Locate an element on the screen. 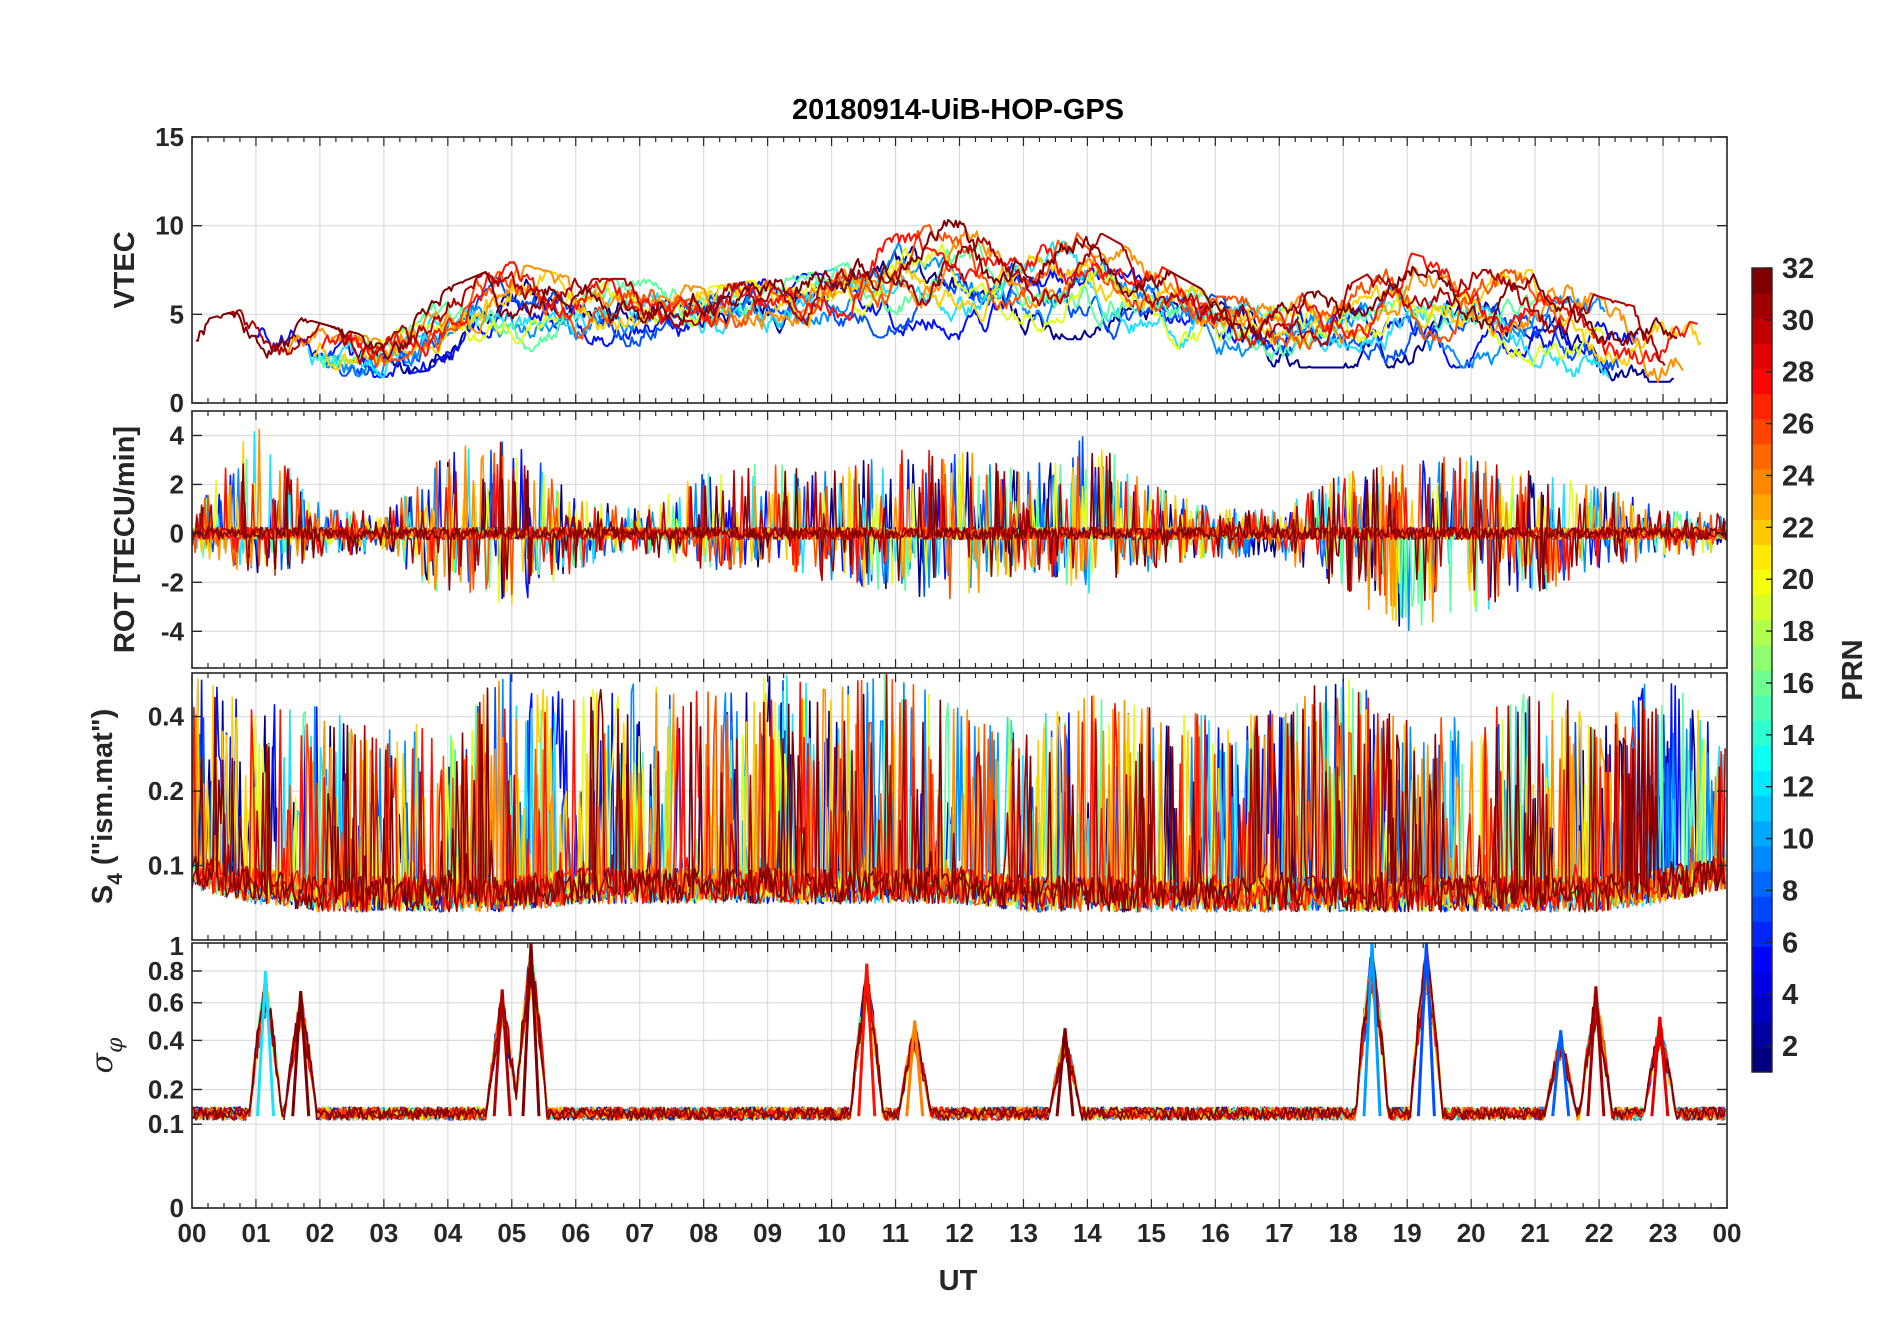  colorbar-tick-label: 28 is located at coordinates (1798, 373).